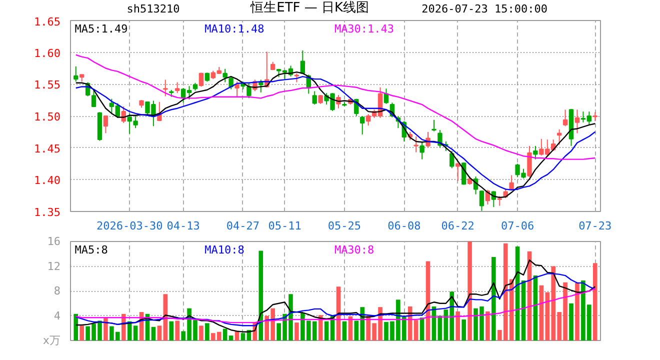  Describe the element at coordinates (404, 226) in the screenshot. I see `x-tick-label: 06-08` at that location.